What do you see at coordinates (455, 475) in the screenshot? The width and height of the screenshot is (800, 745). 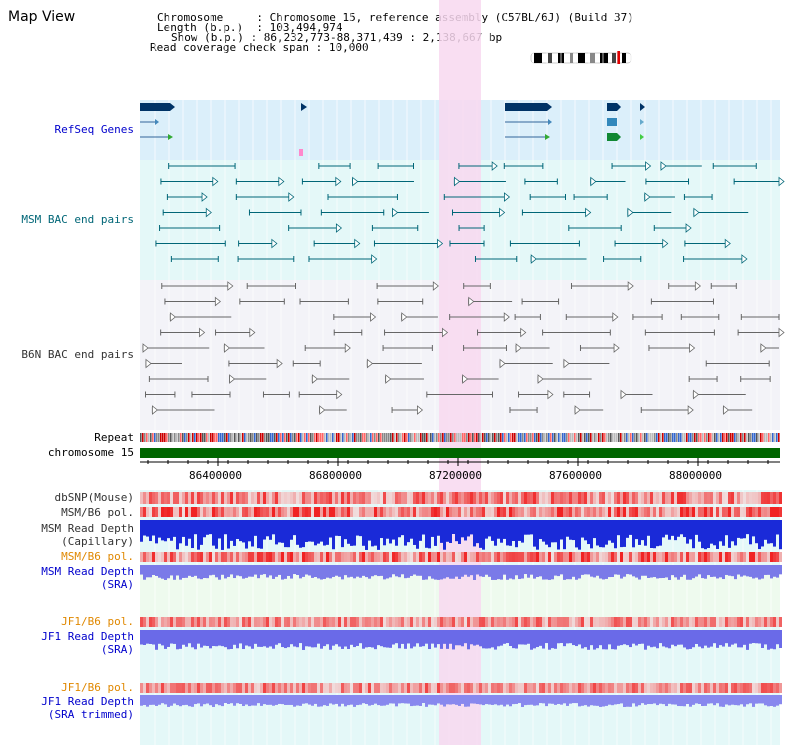 I see `axis-tick-label: 87200000` at bounding box center [455, 475].